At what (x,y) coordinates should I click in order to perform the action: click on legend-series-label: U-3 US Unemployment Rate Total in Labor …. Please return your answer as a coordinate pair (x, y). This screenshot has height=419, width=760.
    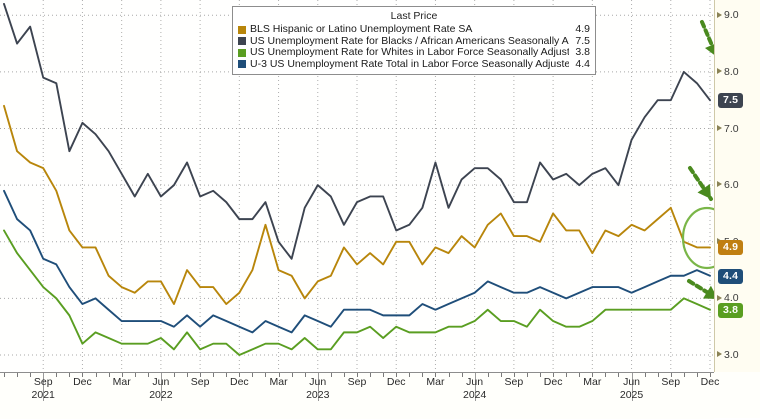
    Looking at the image, I should click on (410, 64).